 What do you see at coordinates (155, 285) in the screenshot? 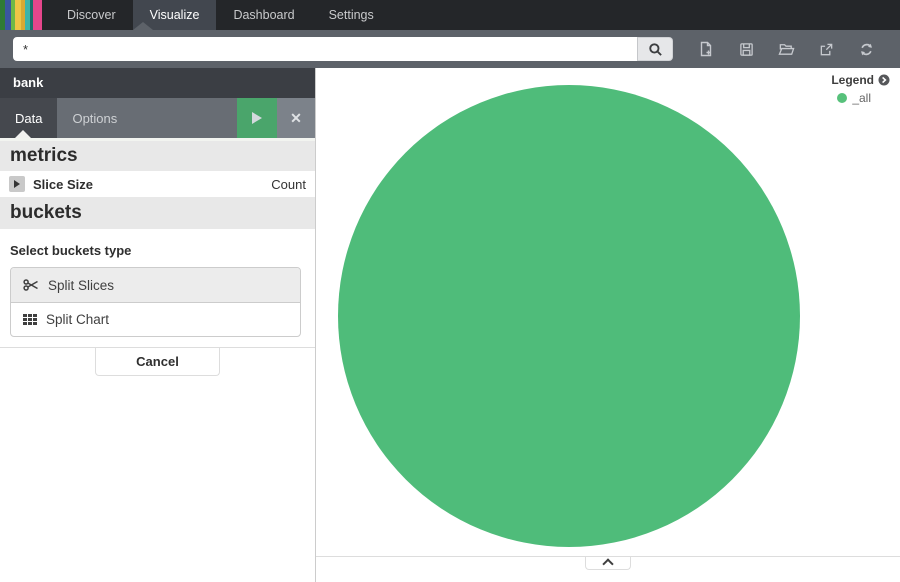
I see `bucket-option-split-slices: Split Slices` at bounding box center [155, 285].